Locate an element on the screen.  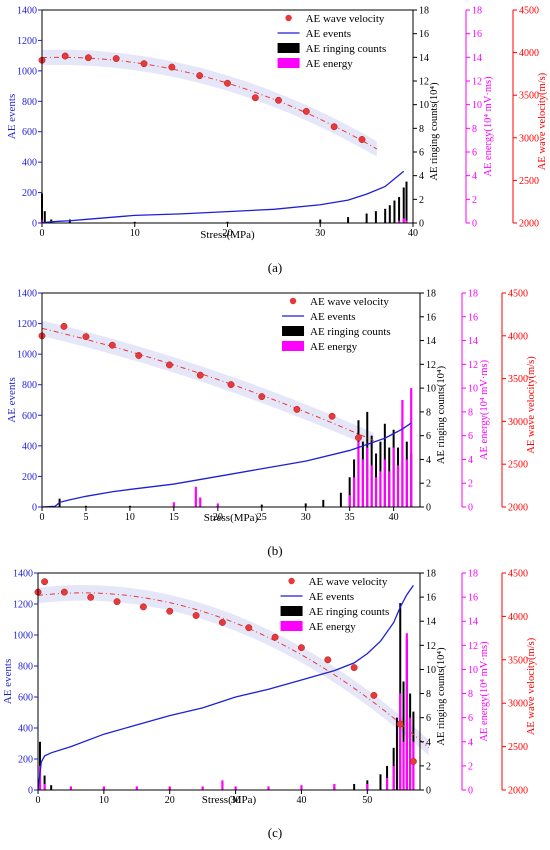
y-energy-tick-label: 0 is located at coordinates (470, 508).